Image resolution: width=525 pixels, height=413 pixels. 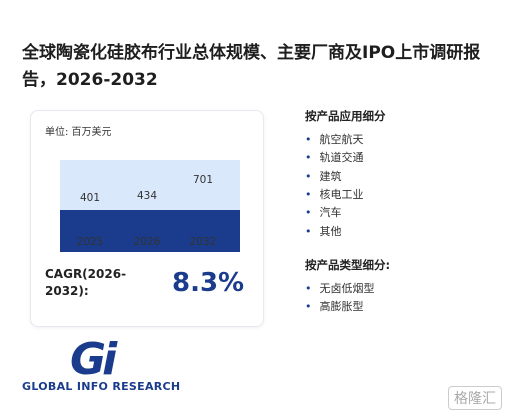 I want to click on value-label: 701, so click(x=203, y=180).